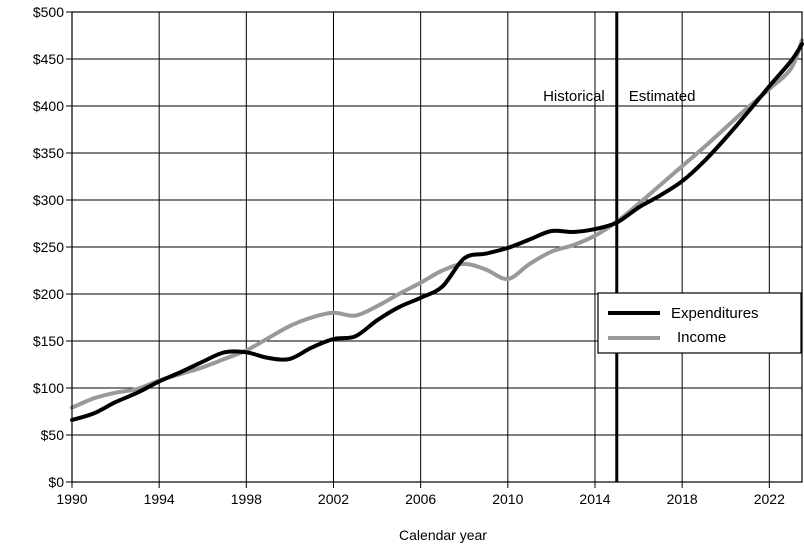 The image size is (804, 548). What do you see at coordinates (574, 96) in the screenshot?
I see `historical-label: Historical` at bounding box center [574, 96].